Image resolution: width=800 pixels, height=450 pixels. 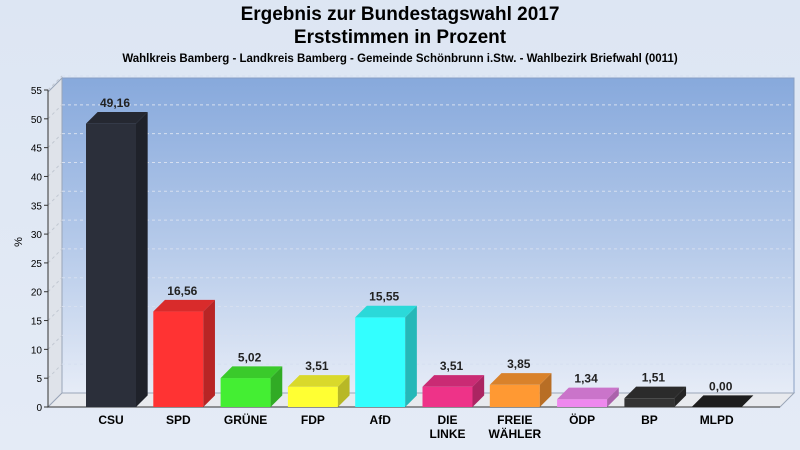 What do you see at coordinates (519, 364) in the screenshot?
I see `value-label: 3,85` at bounding box center [519, 364].